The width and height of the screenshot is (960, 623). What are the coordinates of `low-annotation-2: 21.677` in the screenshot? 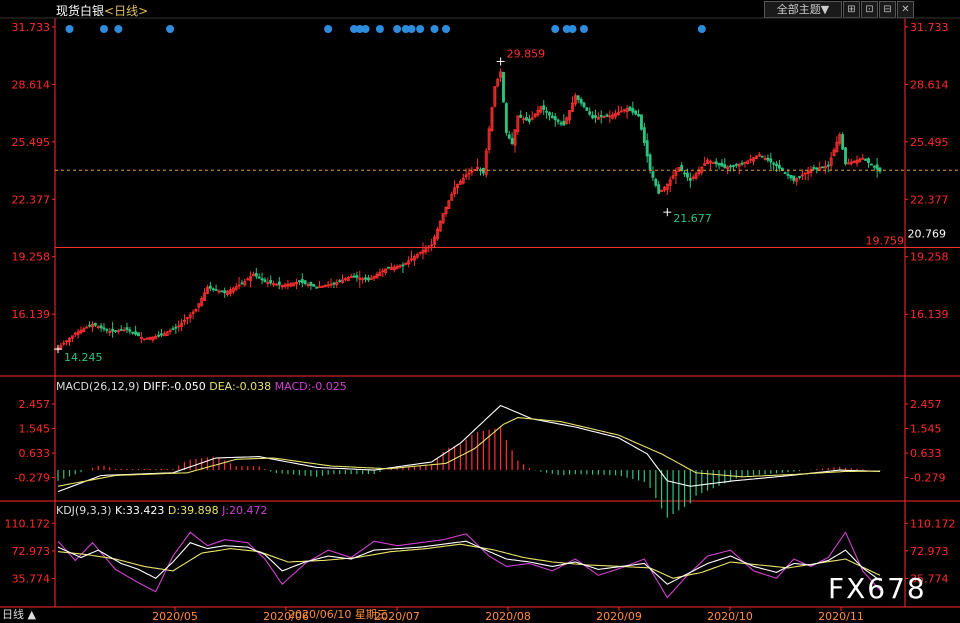 It's located at (692, 218).